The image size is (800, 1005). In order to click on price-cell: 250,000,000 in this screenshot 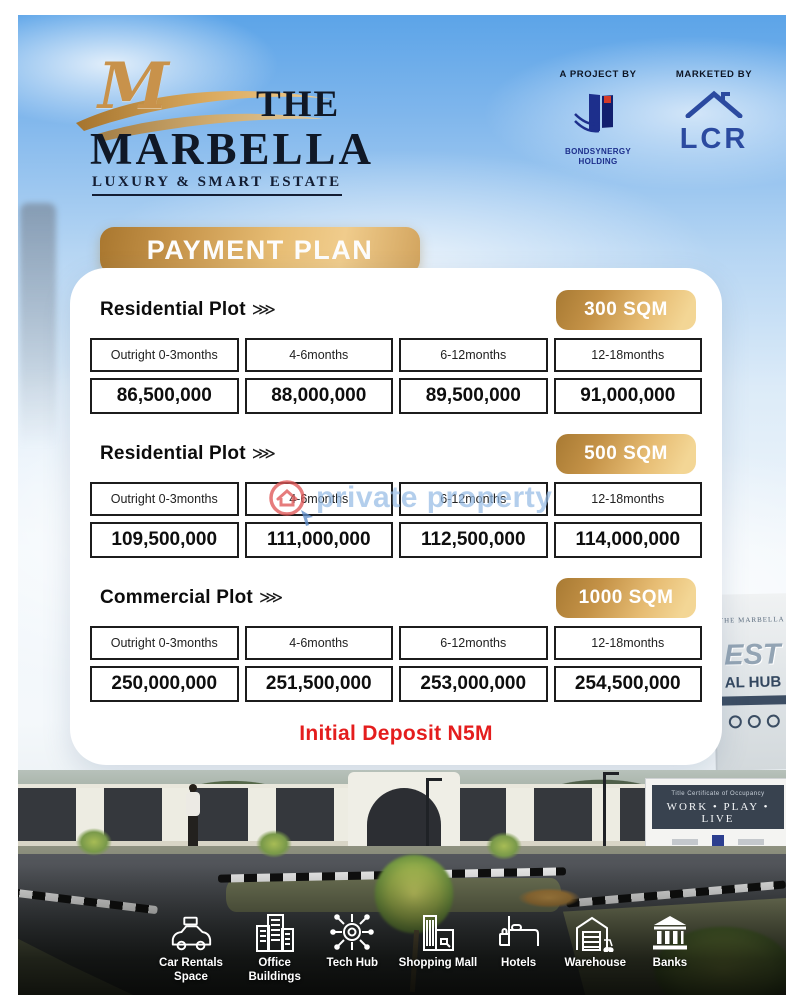, I will do `click(164, 684)`.